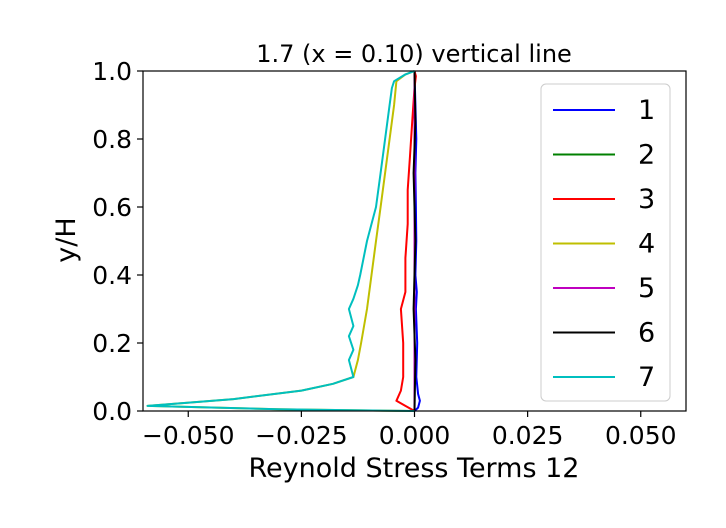  What do you see at coordinates (646, 110) in the screenshot?
I see `legend-label-1: 1` at bounding box center [646, 110].